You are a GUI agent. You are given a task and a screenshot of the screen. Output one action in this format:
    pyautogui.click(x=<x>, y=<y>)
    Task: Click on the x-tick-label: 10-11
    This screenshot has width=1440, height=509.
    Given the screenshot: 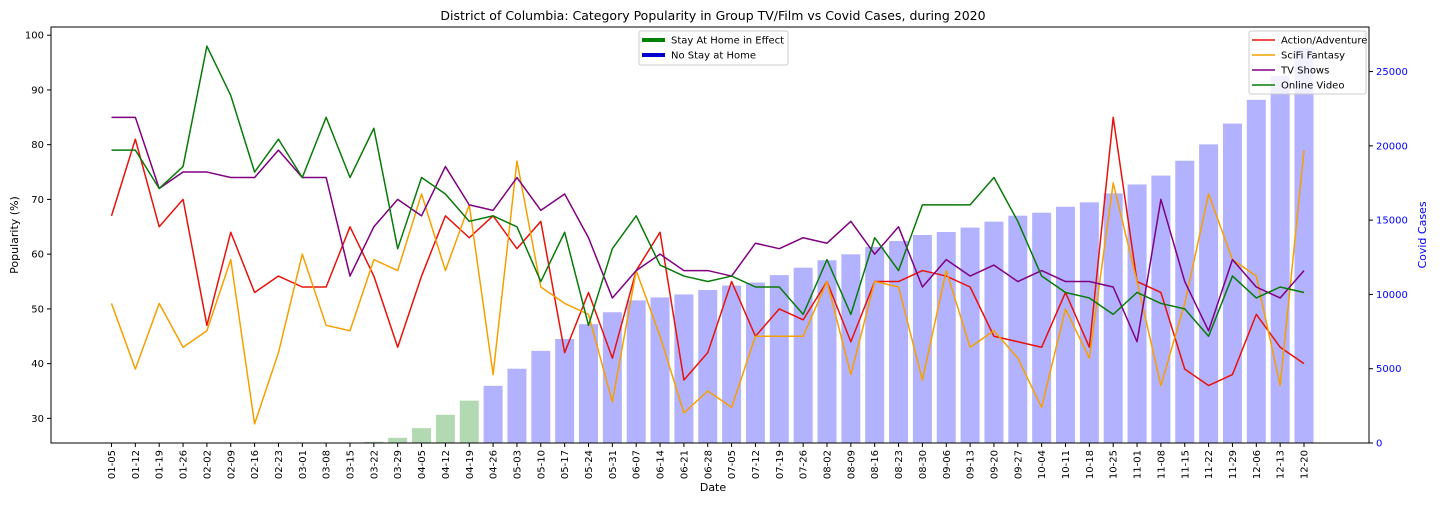 What is the action you would take?
    pyautogui.click(x=1066, y=464)
    